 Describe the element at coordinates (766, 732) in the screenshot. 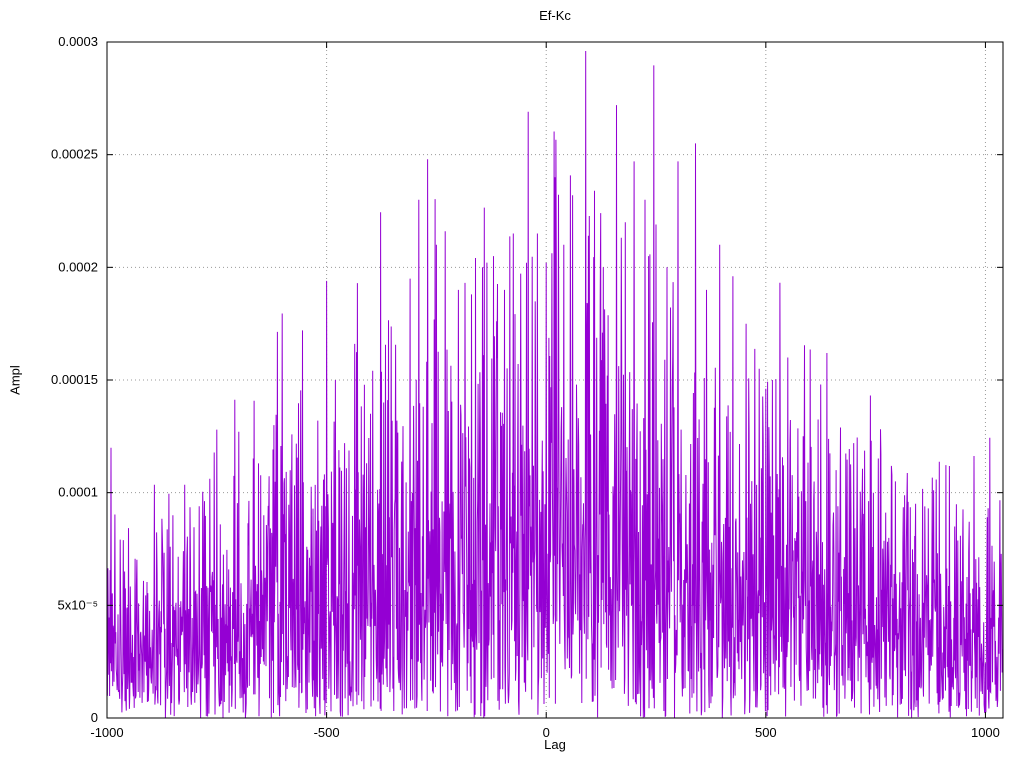

I see `x-tick-label: 500` at that location.